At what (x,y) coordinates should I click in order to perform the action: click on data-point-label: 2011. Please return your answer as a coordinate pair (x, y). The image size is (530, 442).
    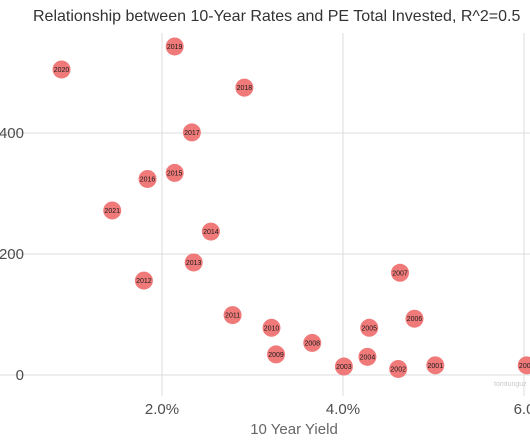
    Looking at the image, I should click on (232, 316).